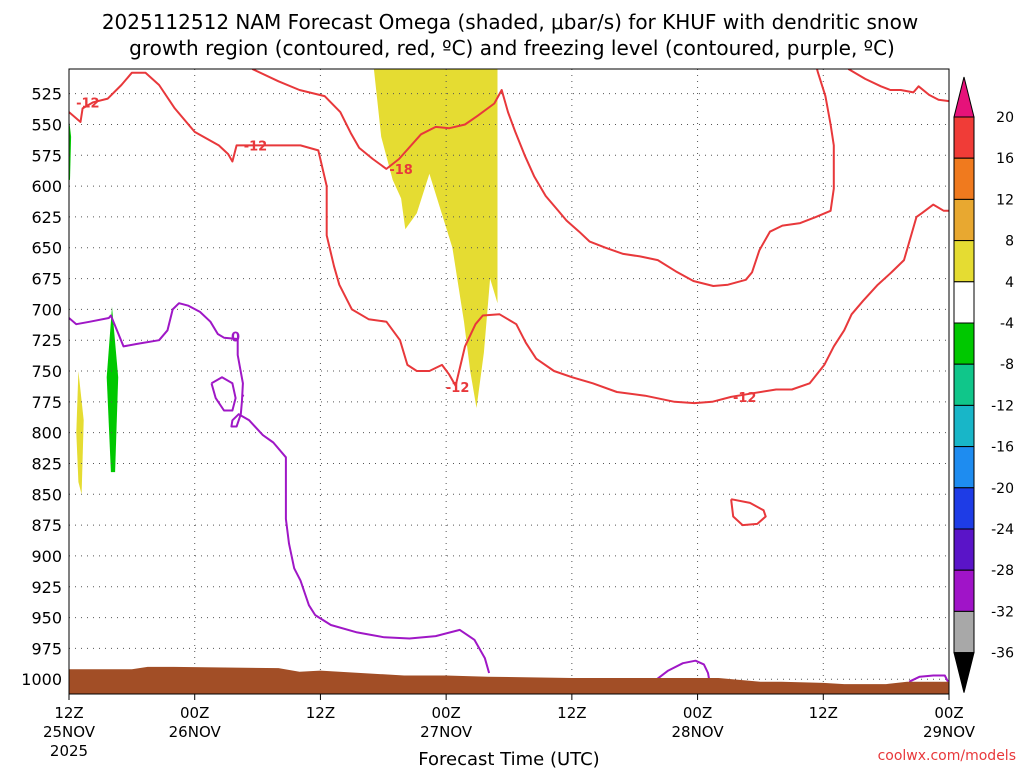 The height and width of the screenshot is (768, 1024). What do you see at coordinates (948, 713) in the screenshot?
I see `x-tick-top-84: 00Z` at bounding box center [948, 713].